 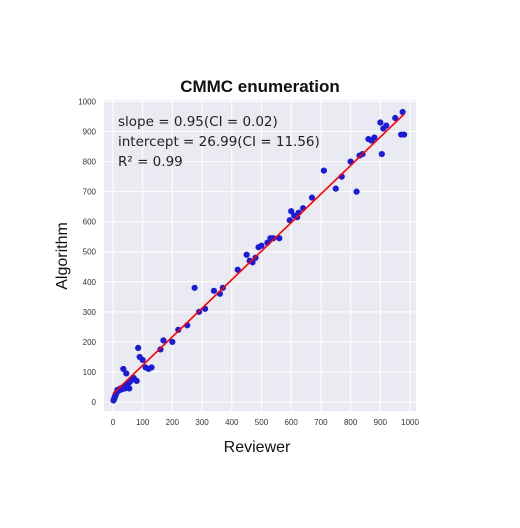 What do you see at coordinates (173, 422) in the screenshot?
I see `x-tick-label: 200` at bounding box center [173, 422].